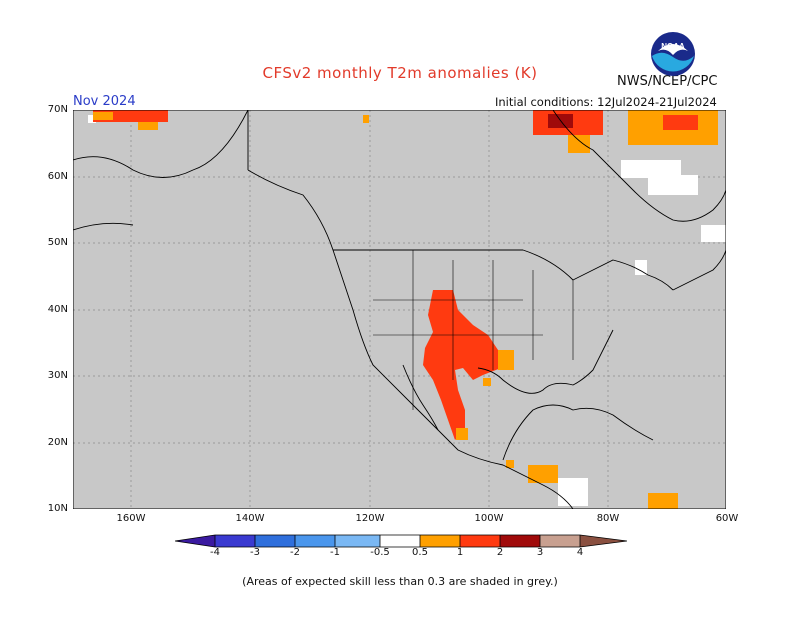 The width and height of the screenshot is (800, 618). Describe the element at coordinates (380, 552) in the screenshot. I see `colorbar-label: -0.5` at that location.